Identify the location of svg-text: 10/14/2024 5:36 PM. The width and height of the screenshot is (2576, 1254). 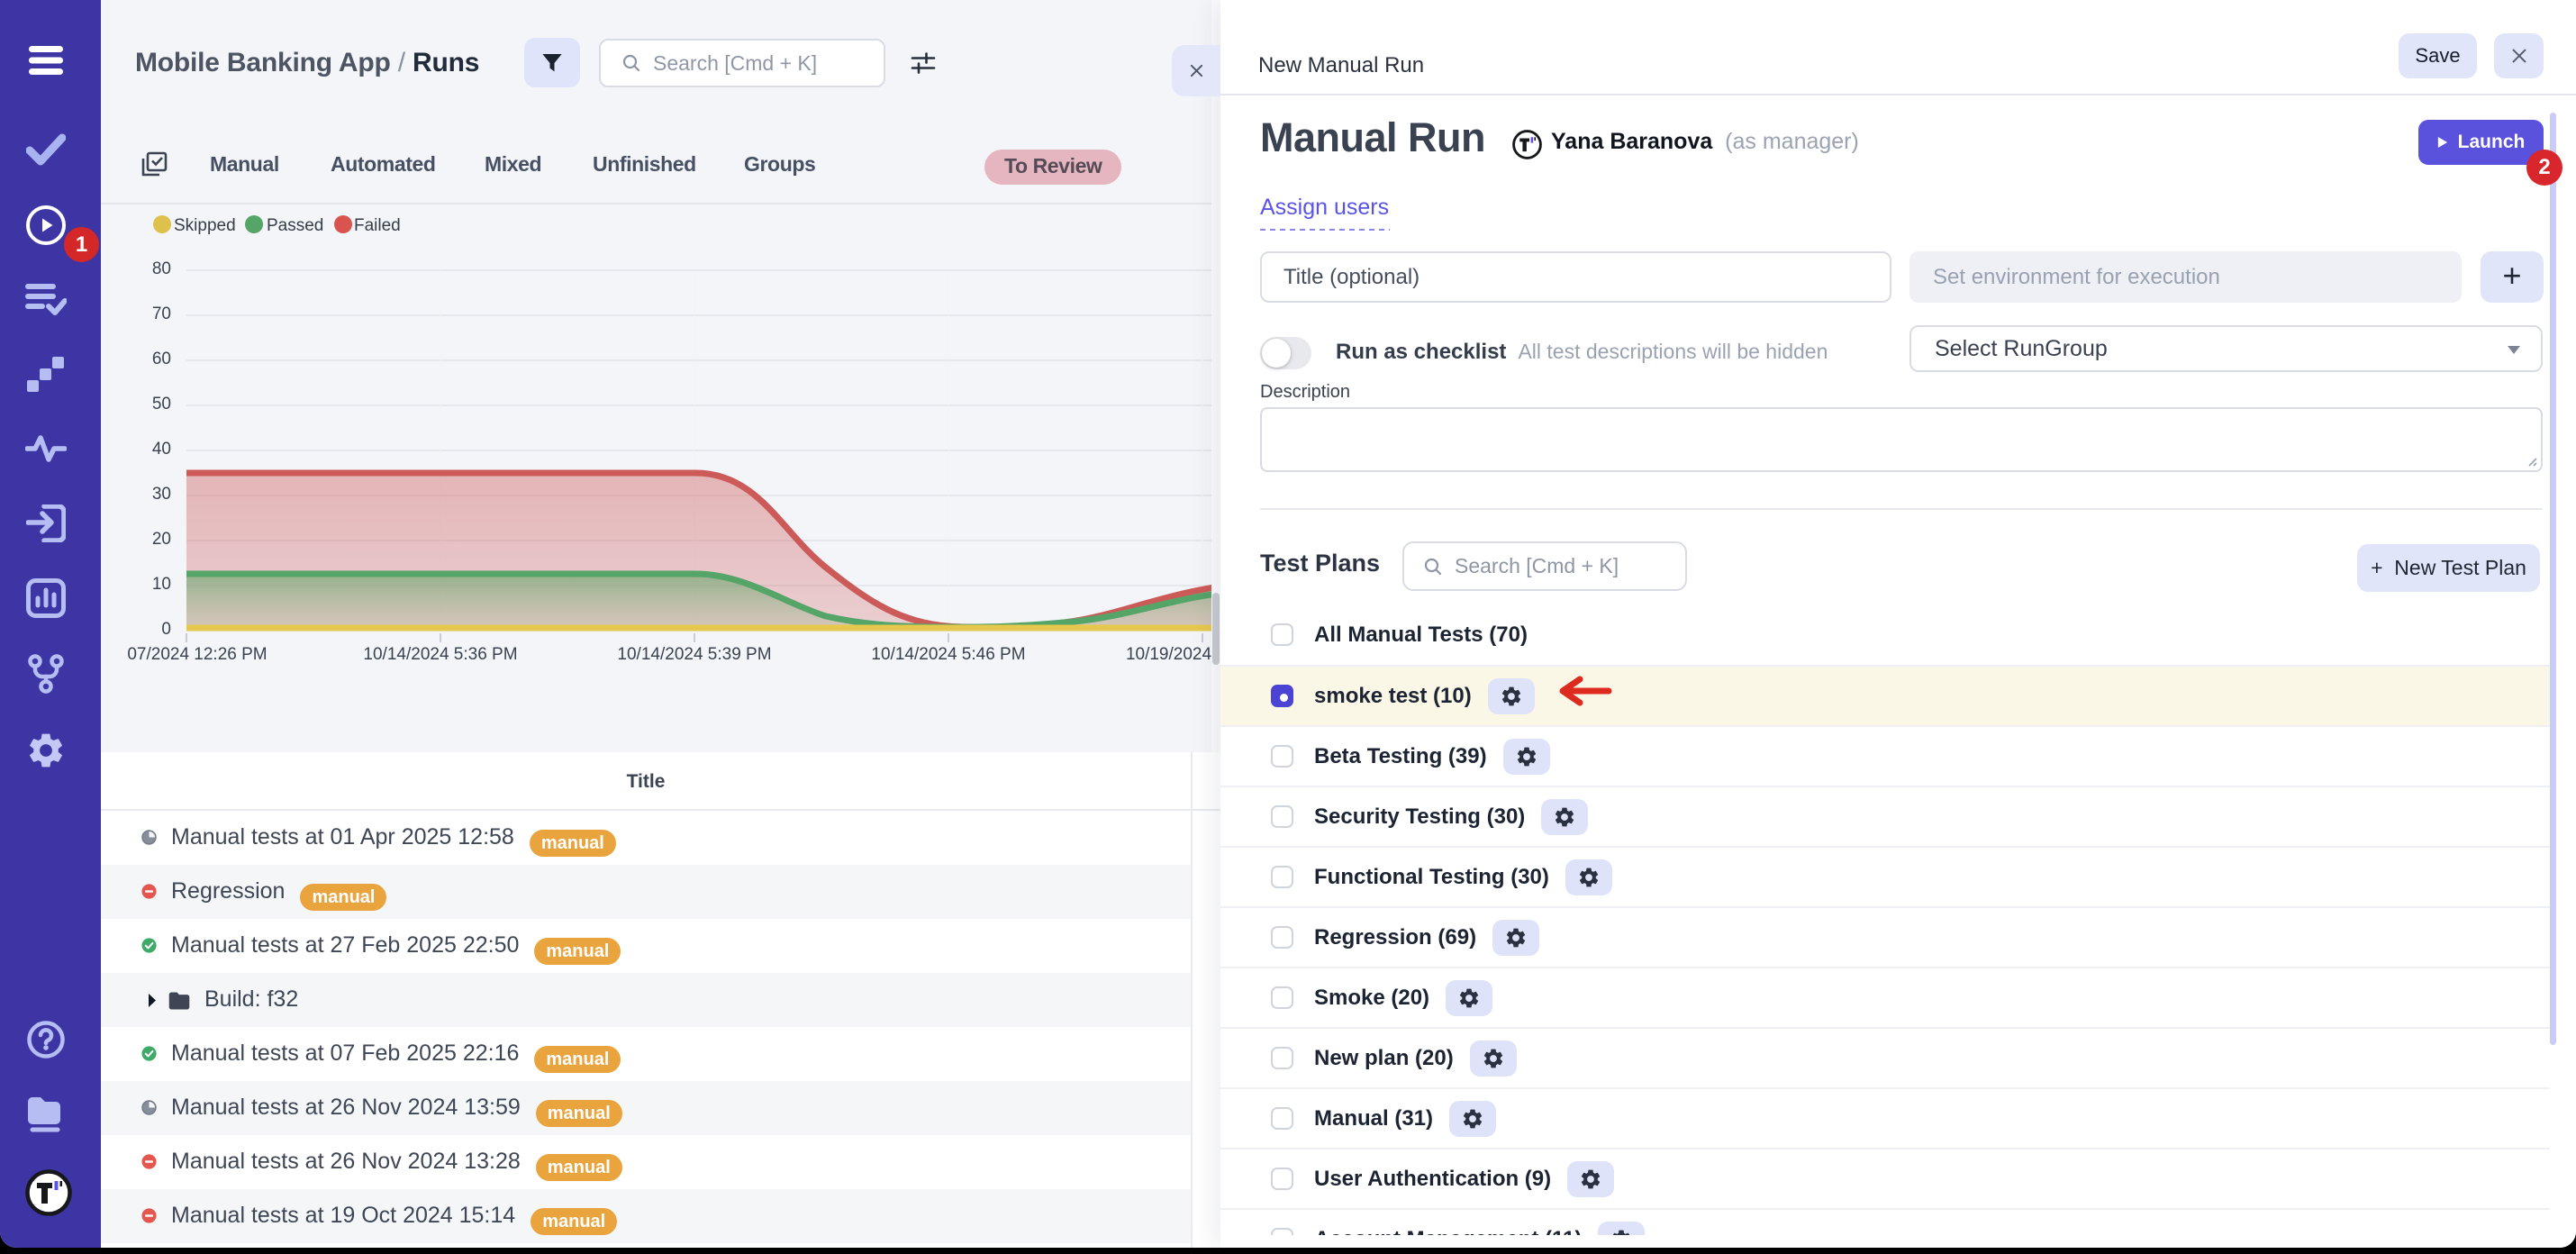
(440, 654).